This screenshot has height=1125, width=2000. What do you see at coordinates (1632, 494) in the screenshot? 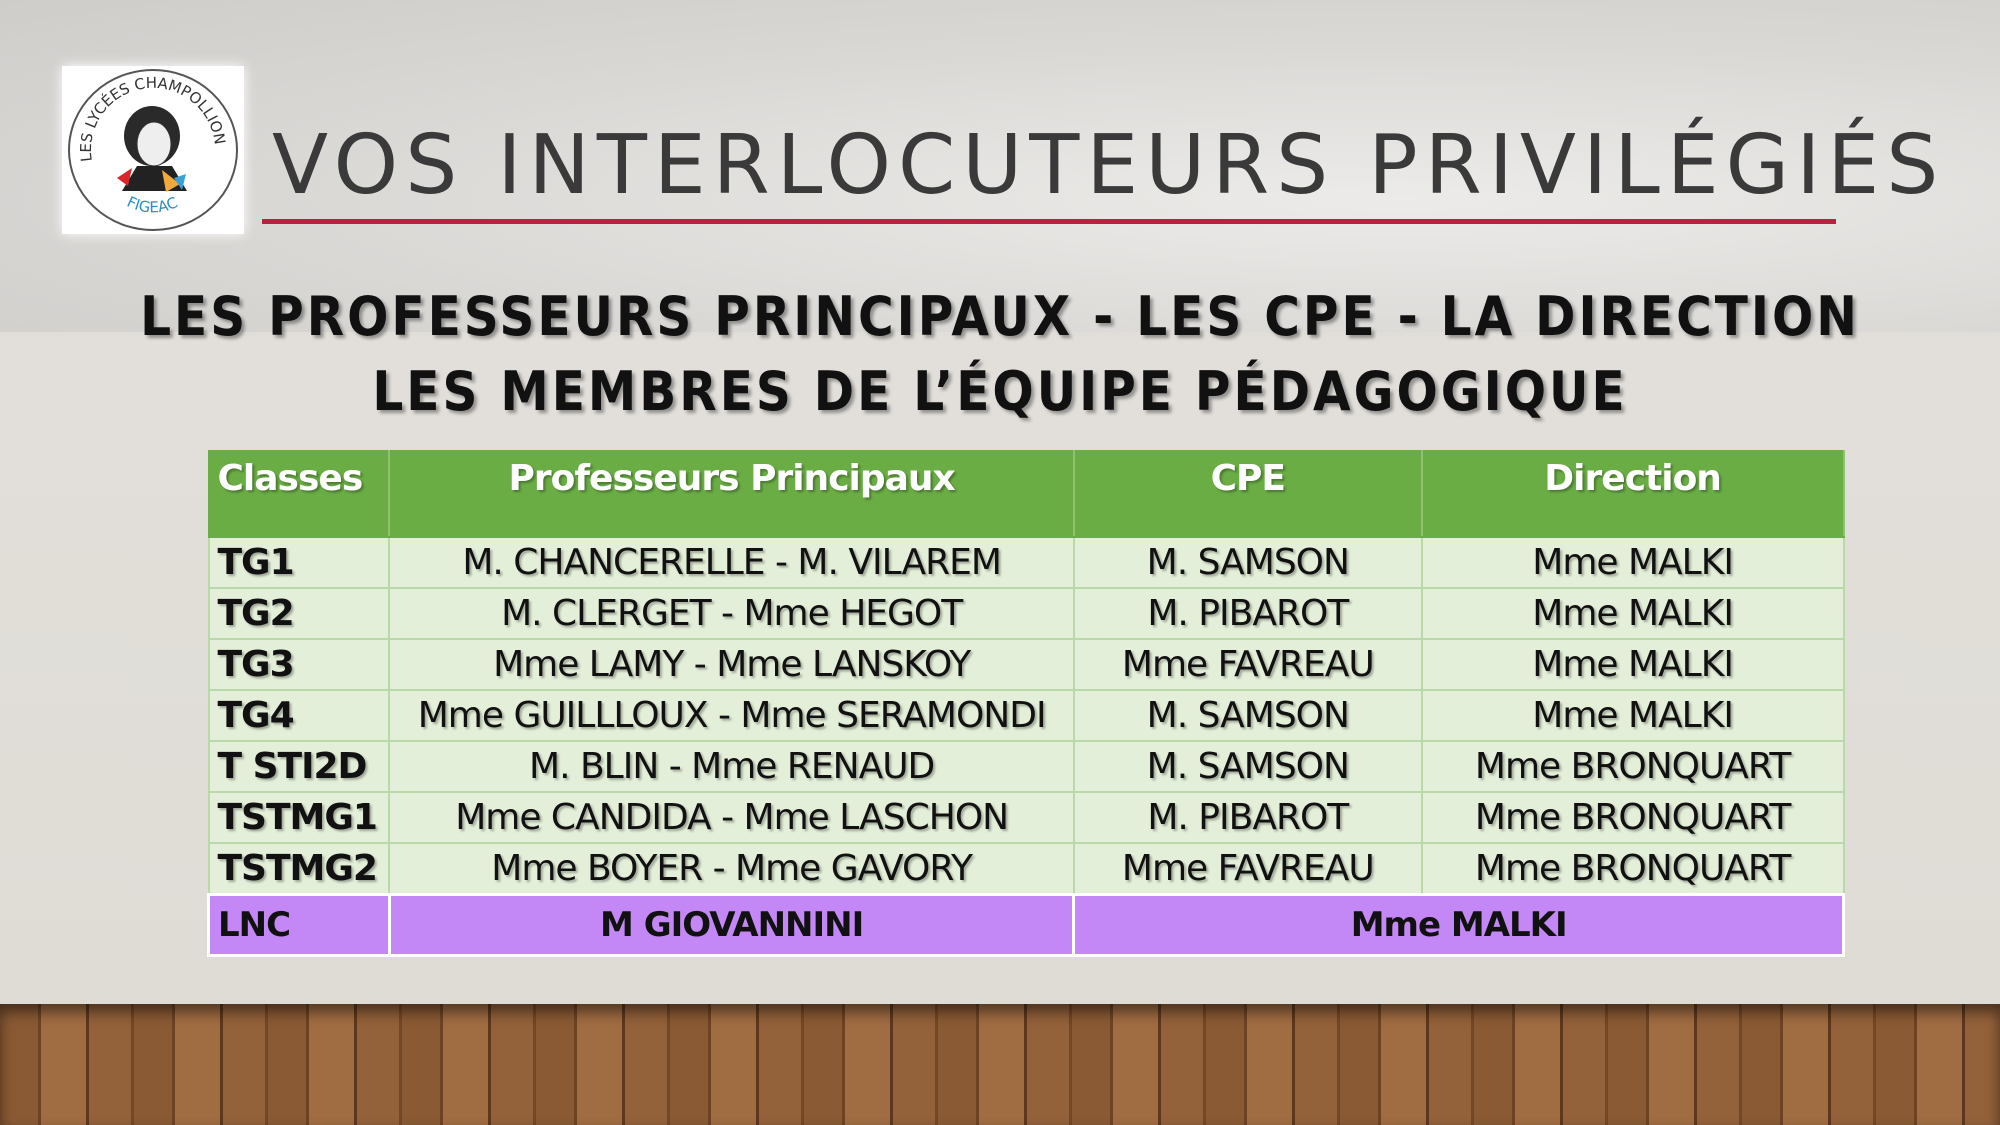
I see `header-direction: Direction` at bounding box center [1632, 494].